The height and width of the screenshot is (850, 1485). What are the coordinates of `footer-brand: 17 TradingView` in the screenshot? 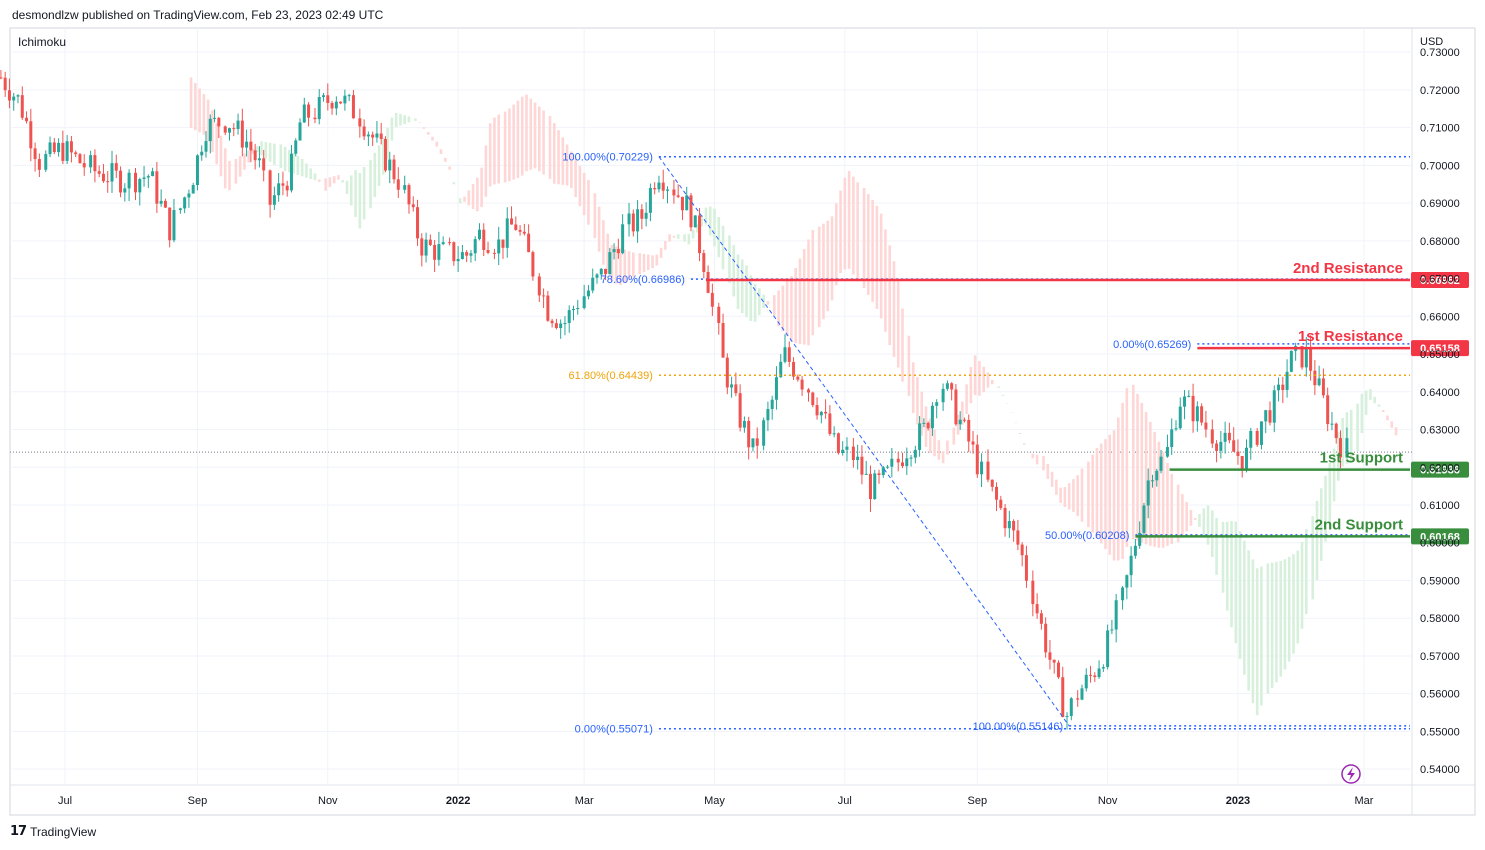 It's located at (53, 831).